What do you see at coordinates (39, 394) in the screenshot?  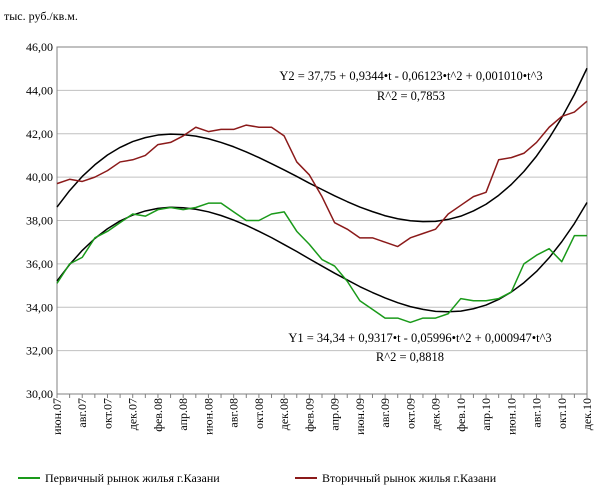 I see `y-tick-label: 30,00` at bounding box center [39, 394].